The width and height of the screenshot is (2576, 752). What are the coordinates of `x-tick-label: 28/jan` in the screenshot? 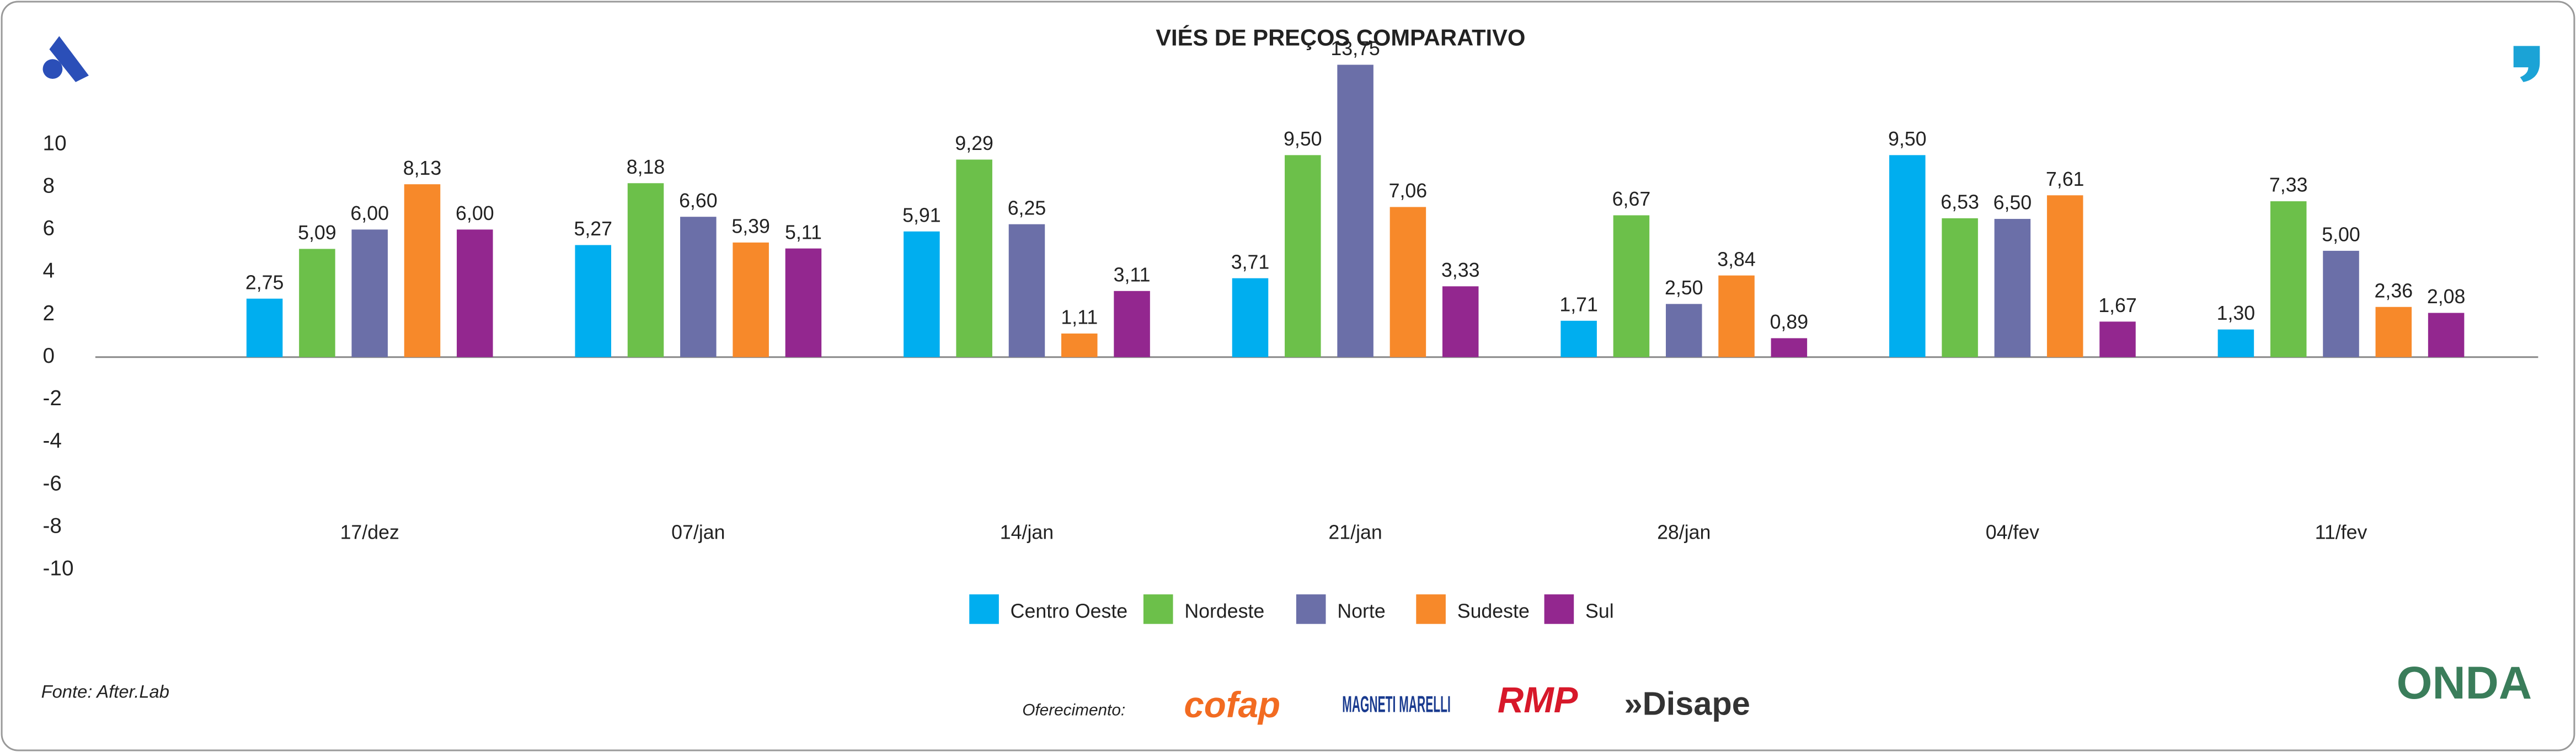 It's located at (1684, 532).